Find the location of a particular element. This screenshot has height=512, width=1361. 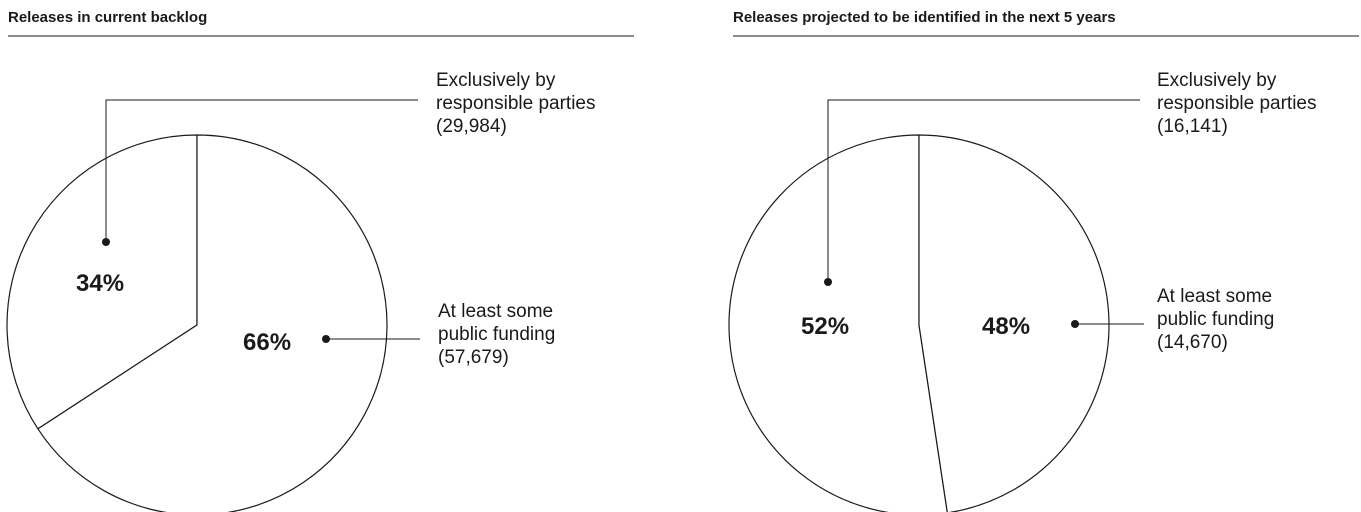

chart-2-slice-1-leader-dot is located at coordinates (828, 282).